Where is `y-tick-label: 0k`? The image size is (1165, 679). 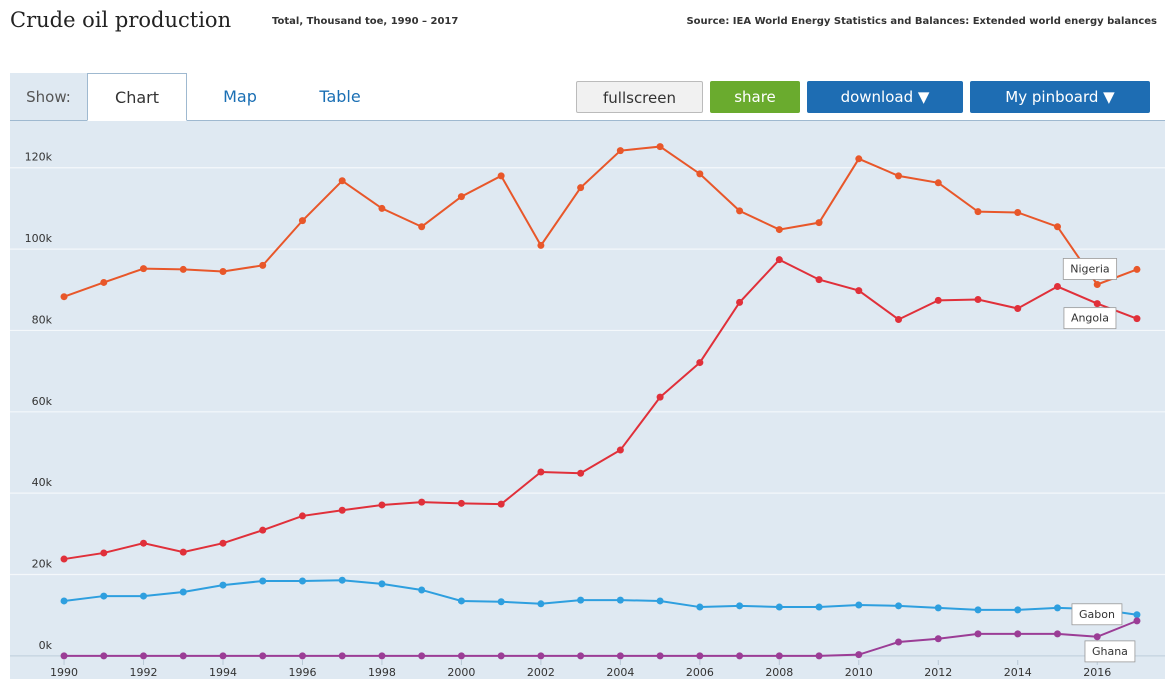 y-tick-label: 0k is located at coordinates (46, 645).